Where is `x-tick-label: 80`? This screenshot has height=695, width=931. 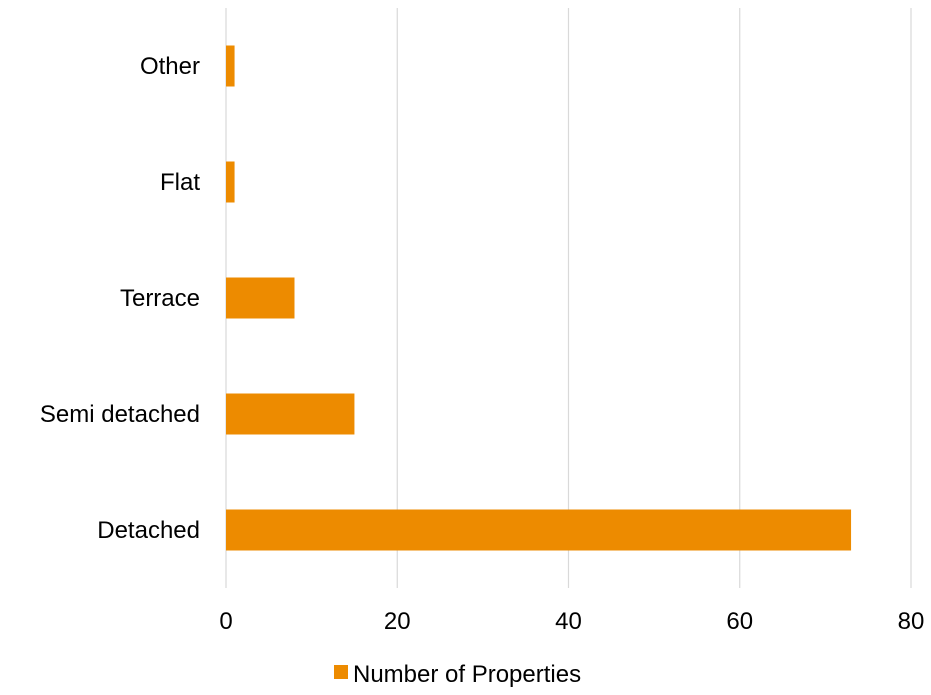 x-tick-label: 80 is located at coordinates (911, 621).